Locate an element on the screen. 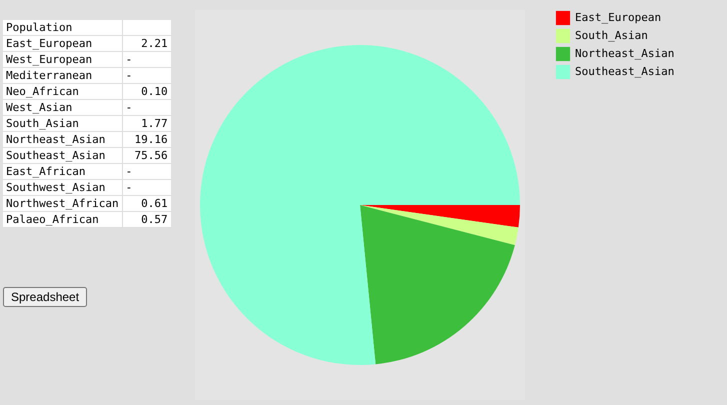 The height and width of the screenshot is (405, 727). text: East_European is located at coordinates (62, 44).